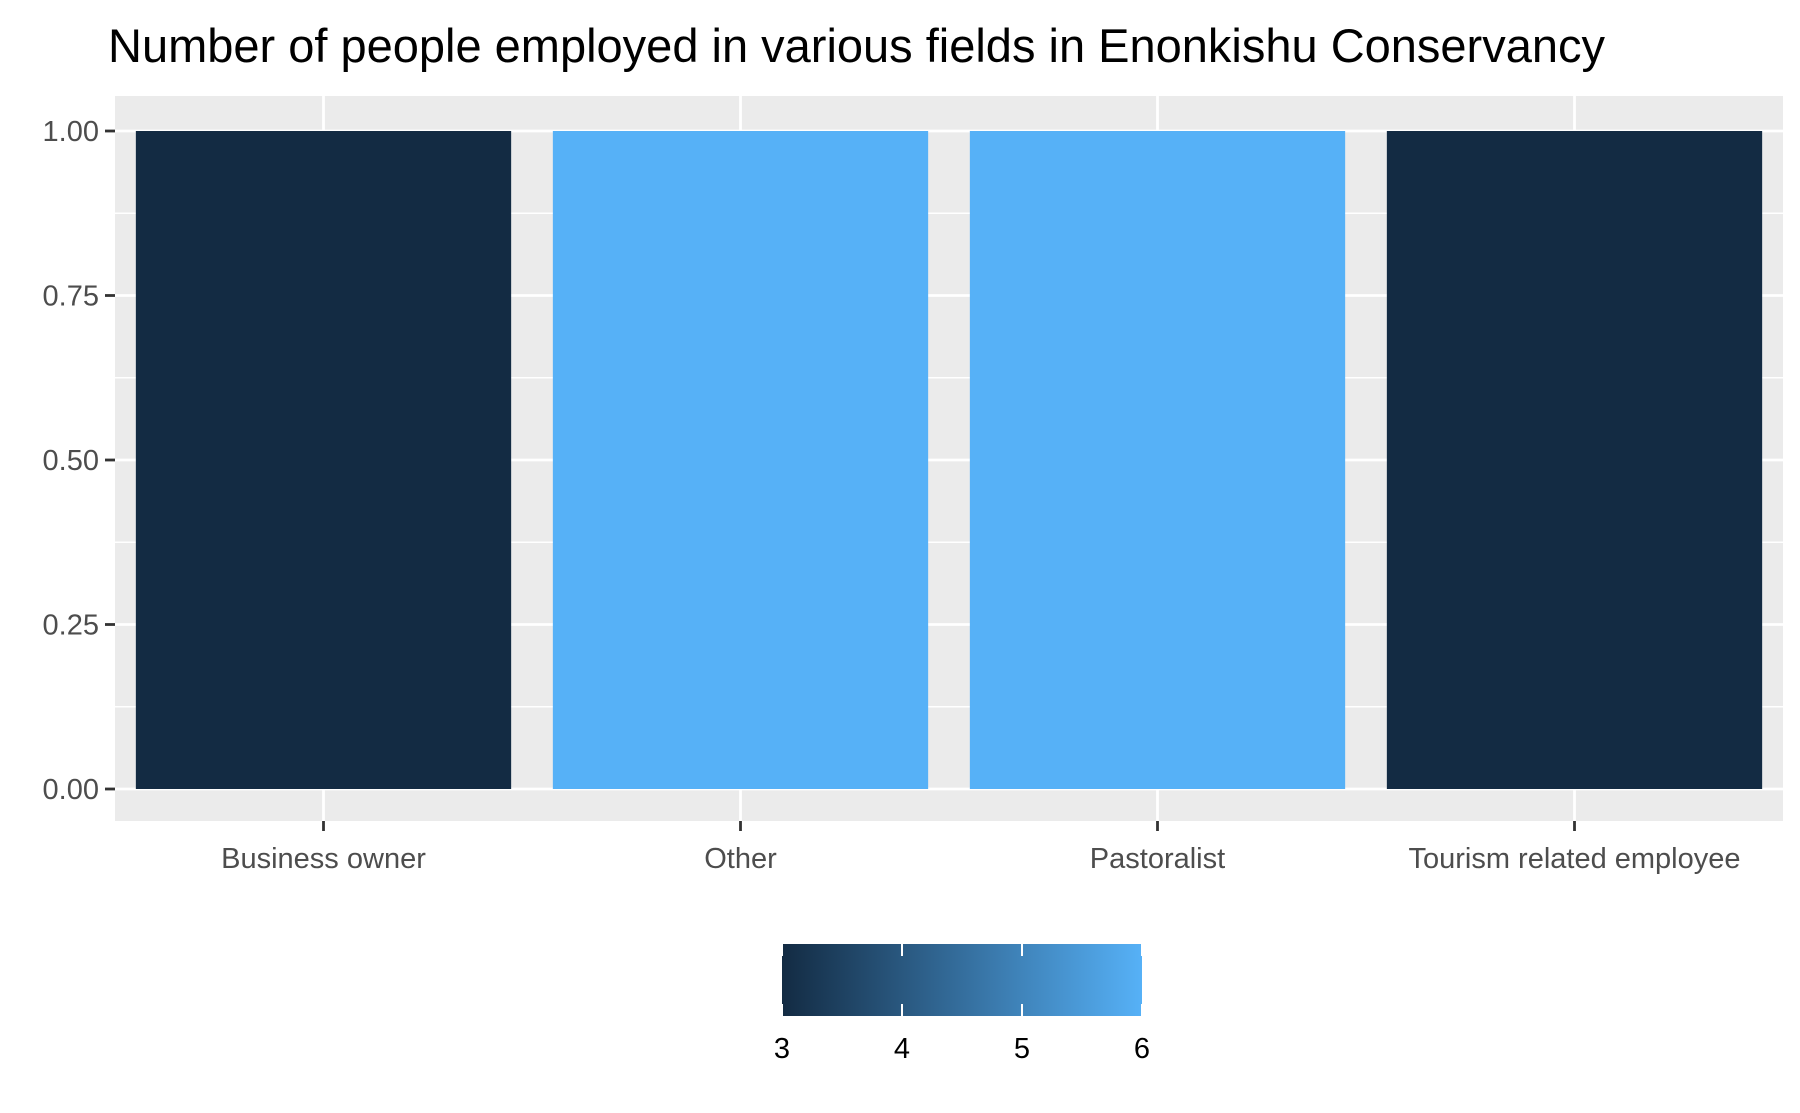  I want to click on y-tick-label: 0.75, so click(71, 297).